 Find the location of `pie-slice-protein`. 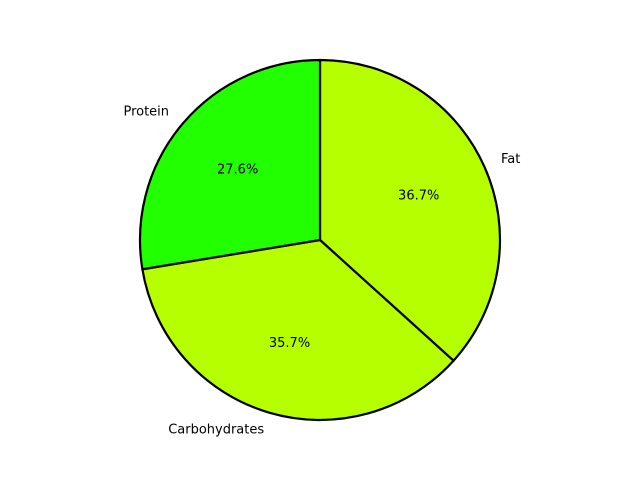

pie-slice-protein is located at coordinates (230, 164).